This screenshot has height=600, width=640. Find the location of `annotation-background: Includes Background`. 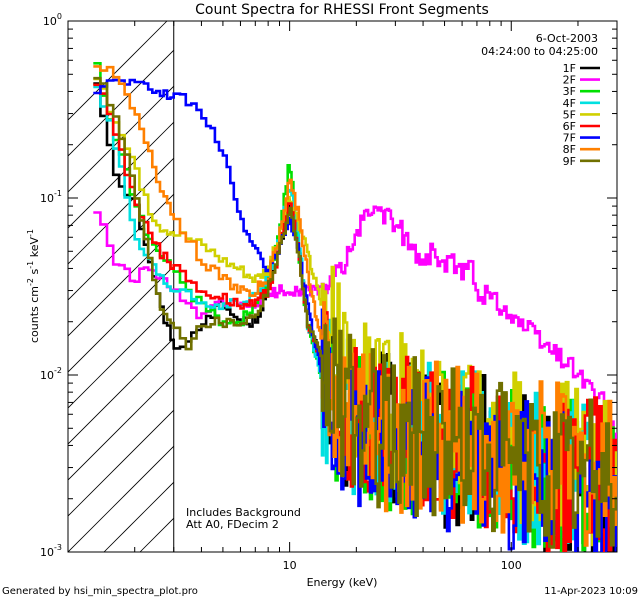

annotation-background: Includes Background is located at coordinates (243, 512).